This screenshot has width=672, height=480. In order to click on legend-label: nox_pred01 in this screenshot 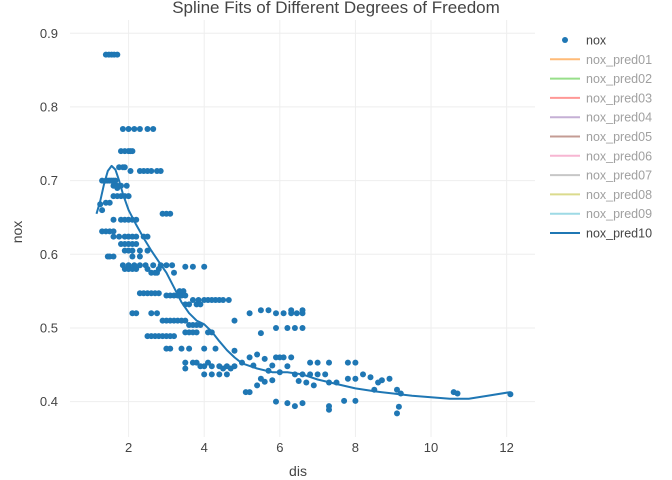, I will do `click(619, 60)`.